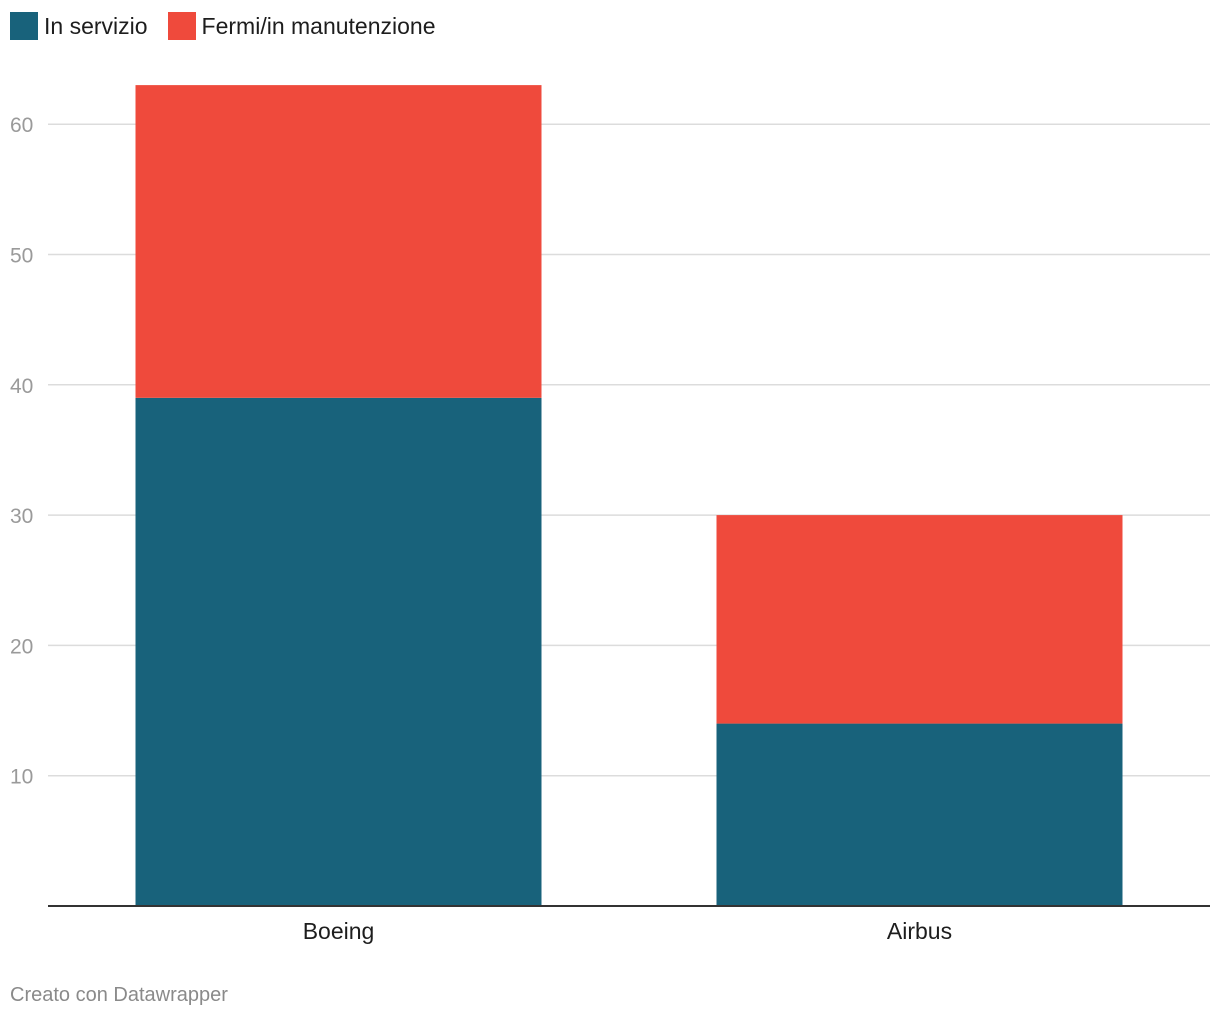 This screenshot has height=1020, width=1220. Describe the element at coordinates (21, 777) in the screenshot. I see `y-tick-label-10: 10` at that location.